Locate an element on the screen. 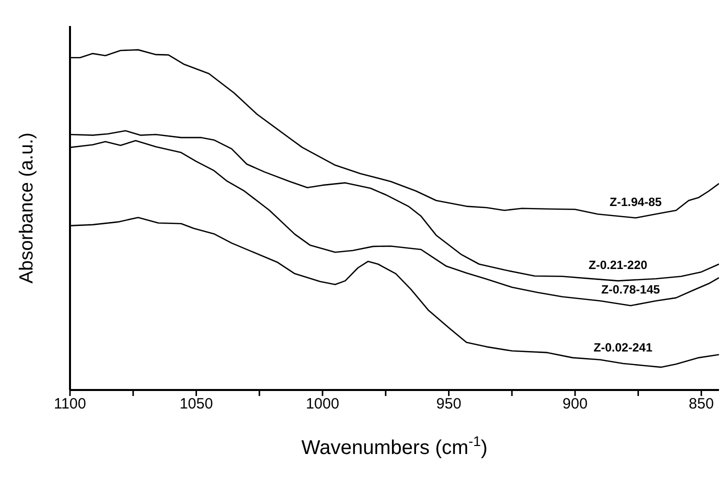 The width and height of the screenshot is (727, 478). series-label: Z-0.78-145 is located at coordinates (630, 289).